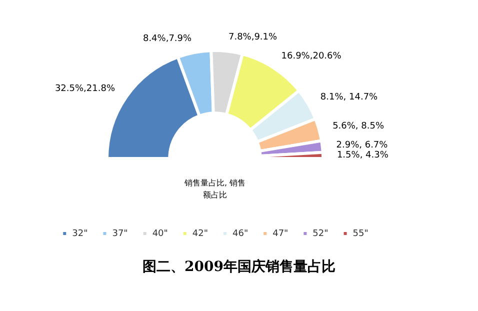  I want to click on data-label: 1.5%, 4.3%, so click(362, 155).